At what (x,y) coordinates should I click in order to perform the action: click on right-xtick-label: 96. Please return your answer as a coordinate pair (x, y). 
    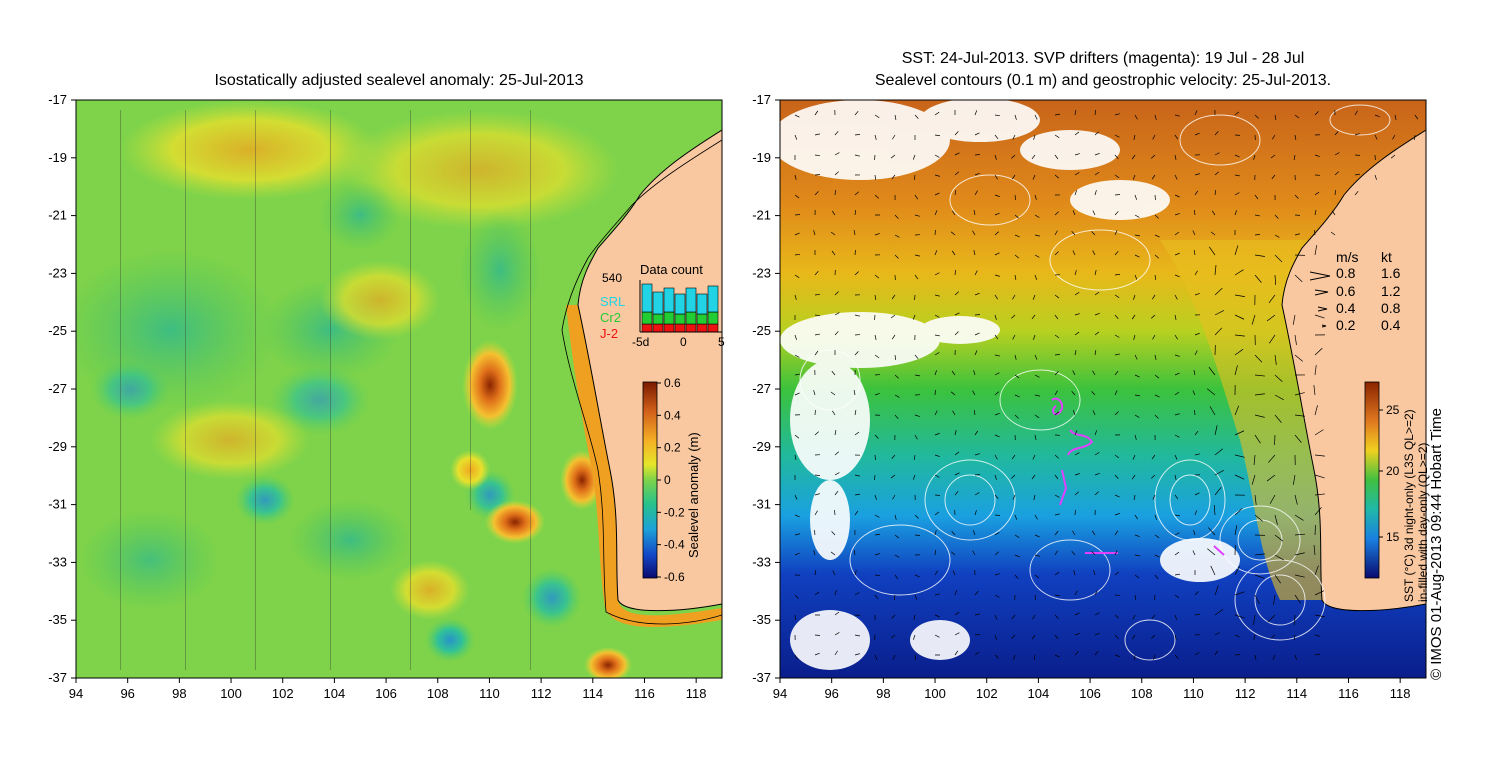
    Looking at the image, I should click on (831, 693).